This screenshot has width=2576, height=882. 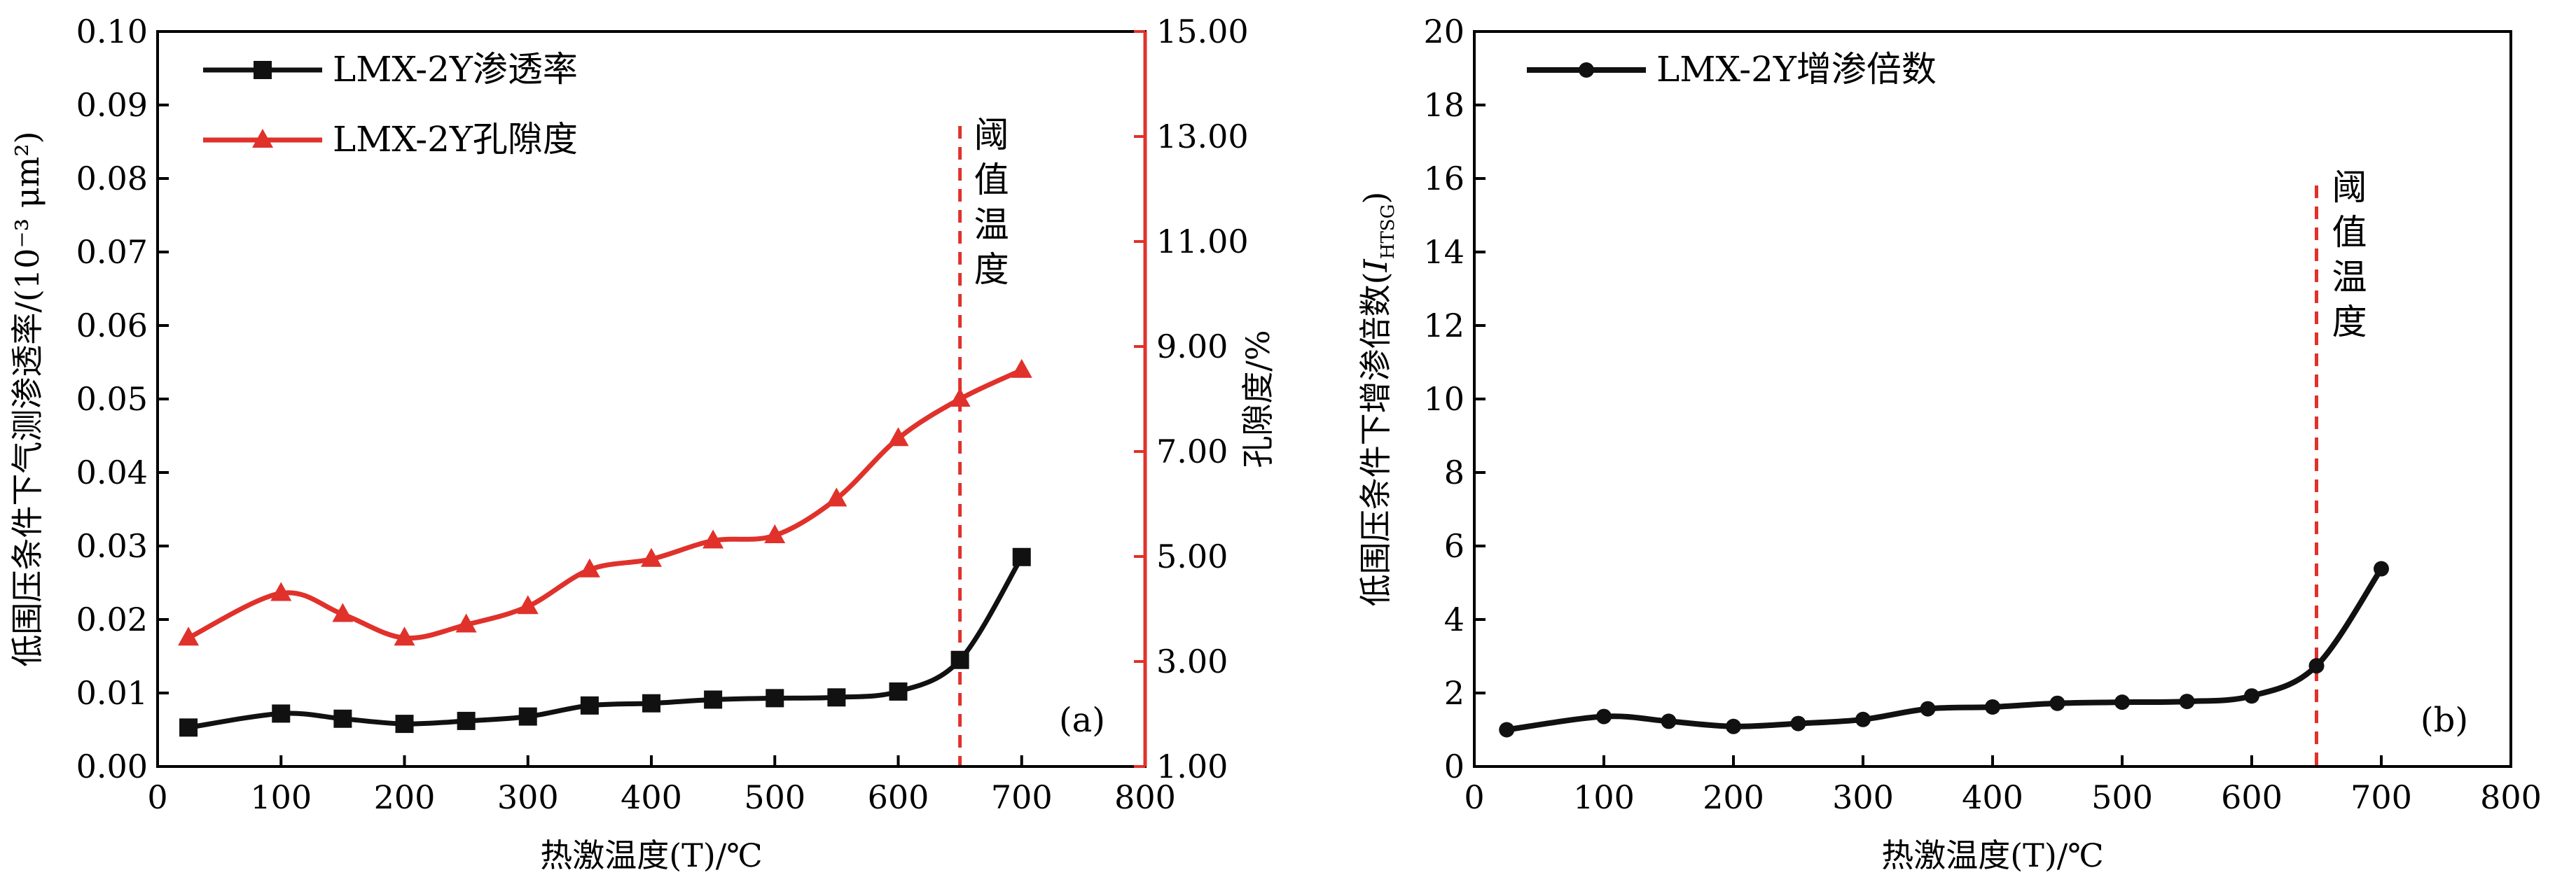 I want to click on y-tick-label: 8, so click(x=1454, y=472).